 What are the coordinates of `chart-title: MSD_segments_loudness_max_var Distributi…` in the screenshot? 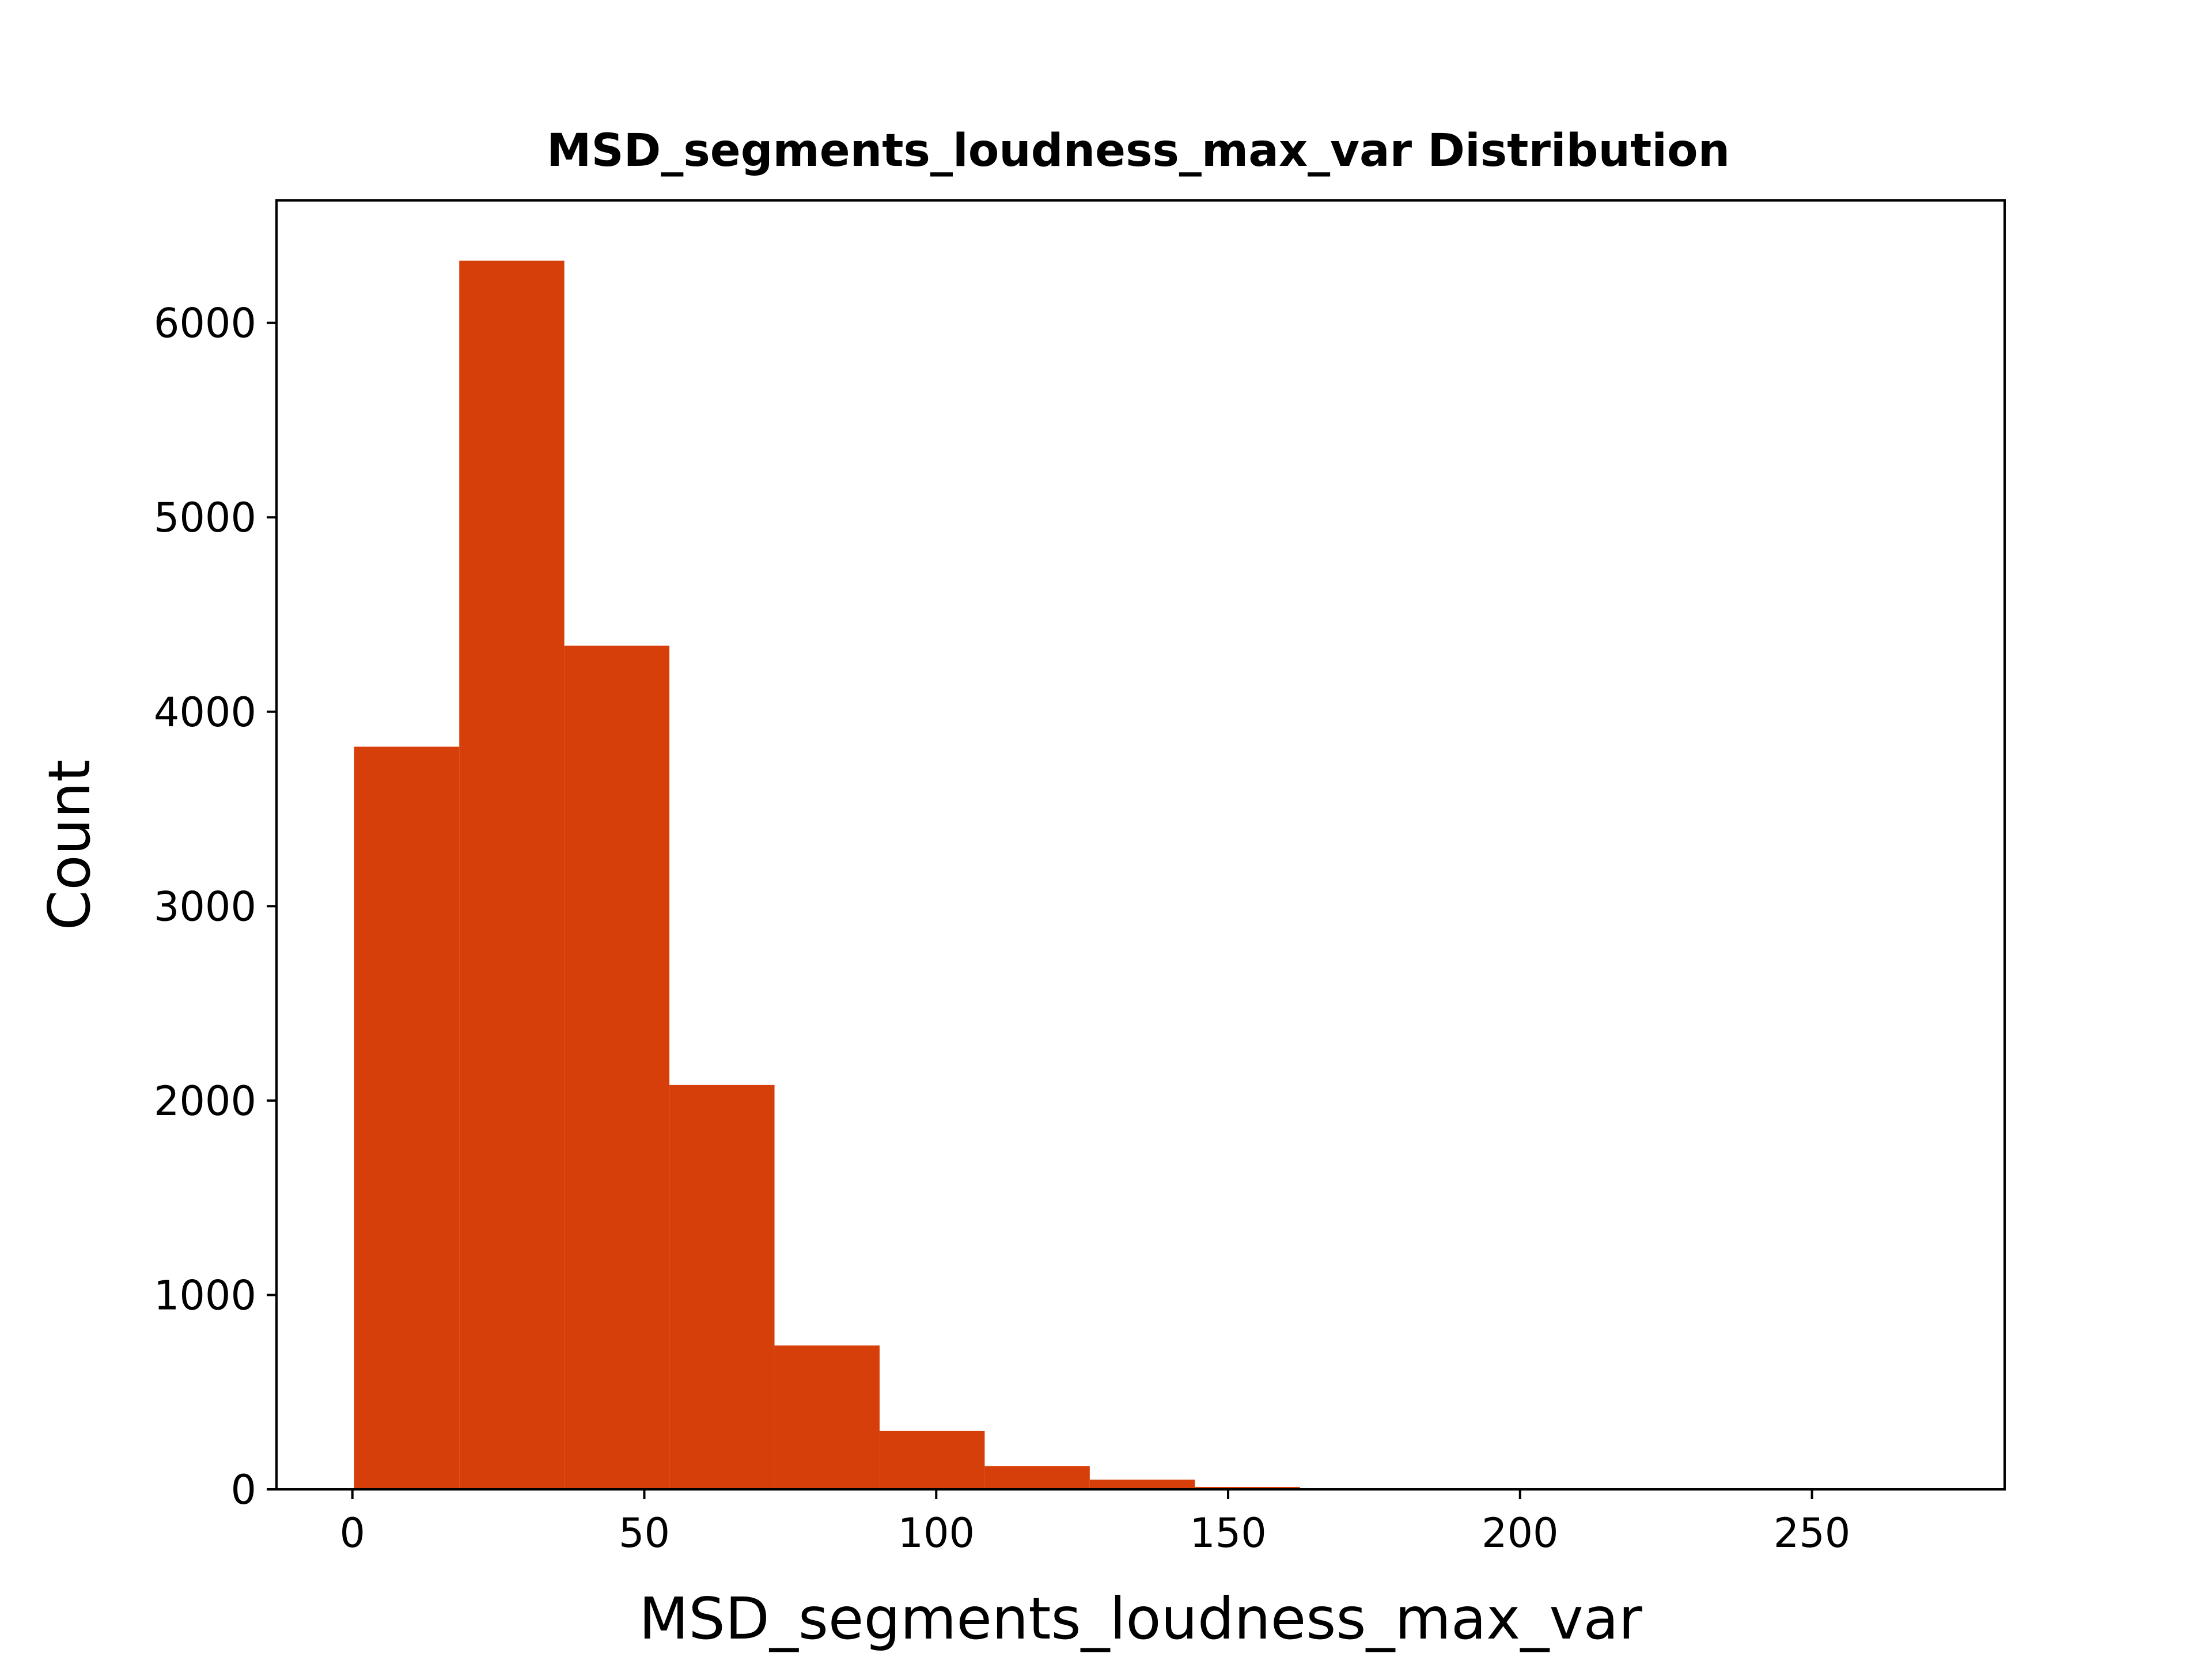 It's located at (1138, 151).